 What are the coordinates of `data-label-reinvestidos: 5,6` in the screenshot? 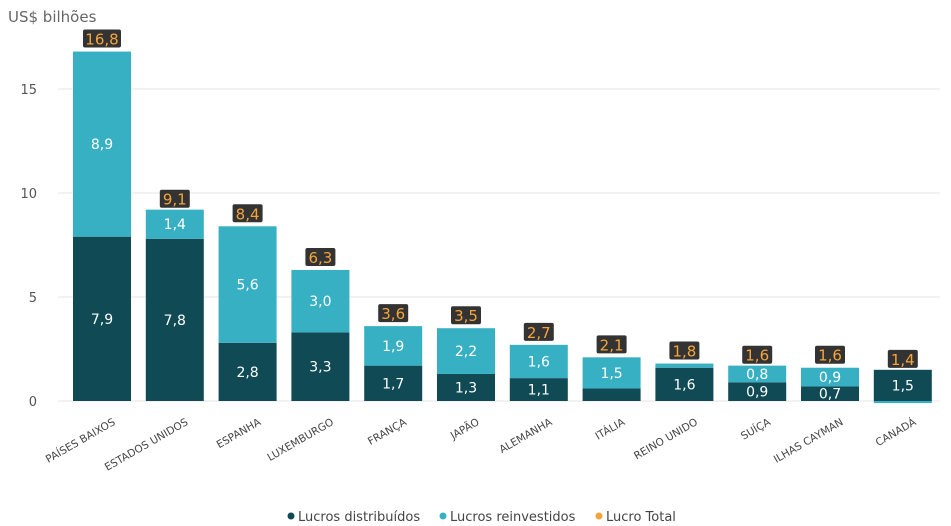 It's located at (247, 286).